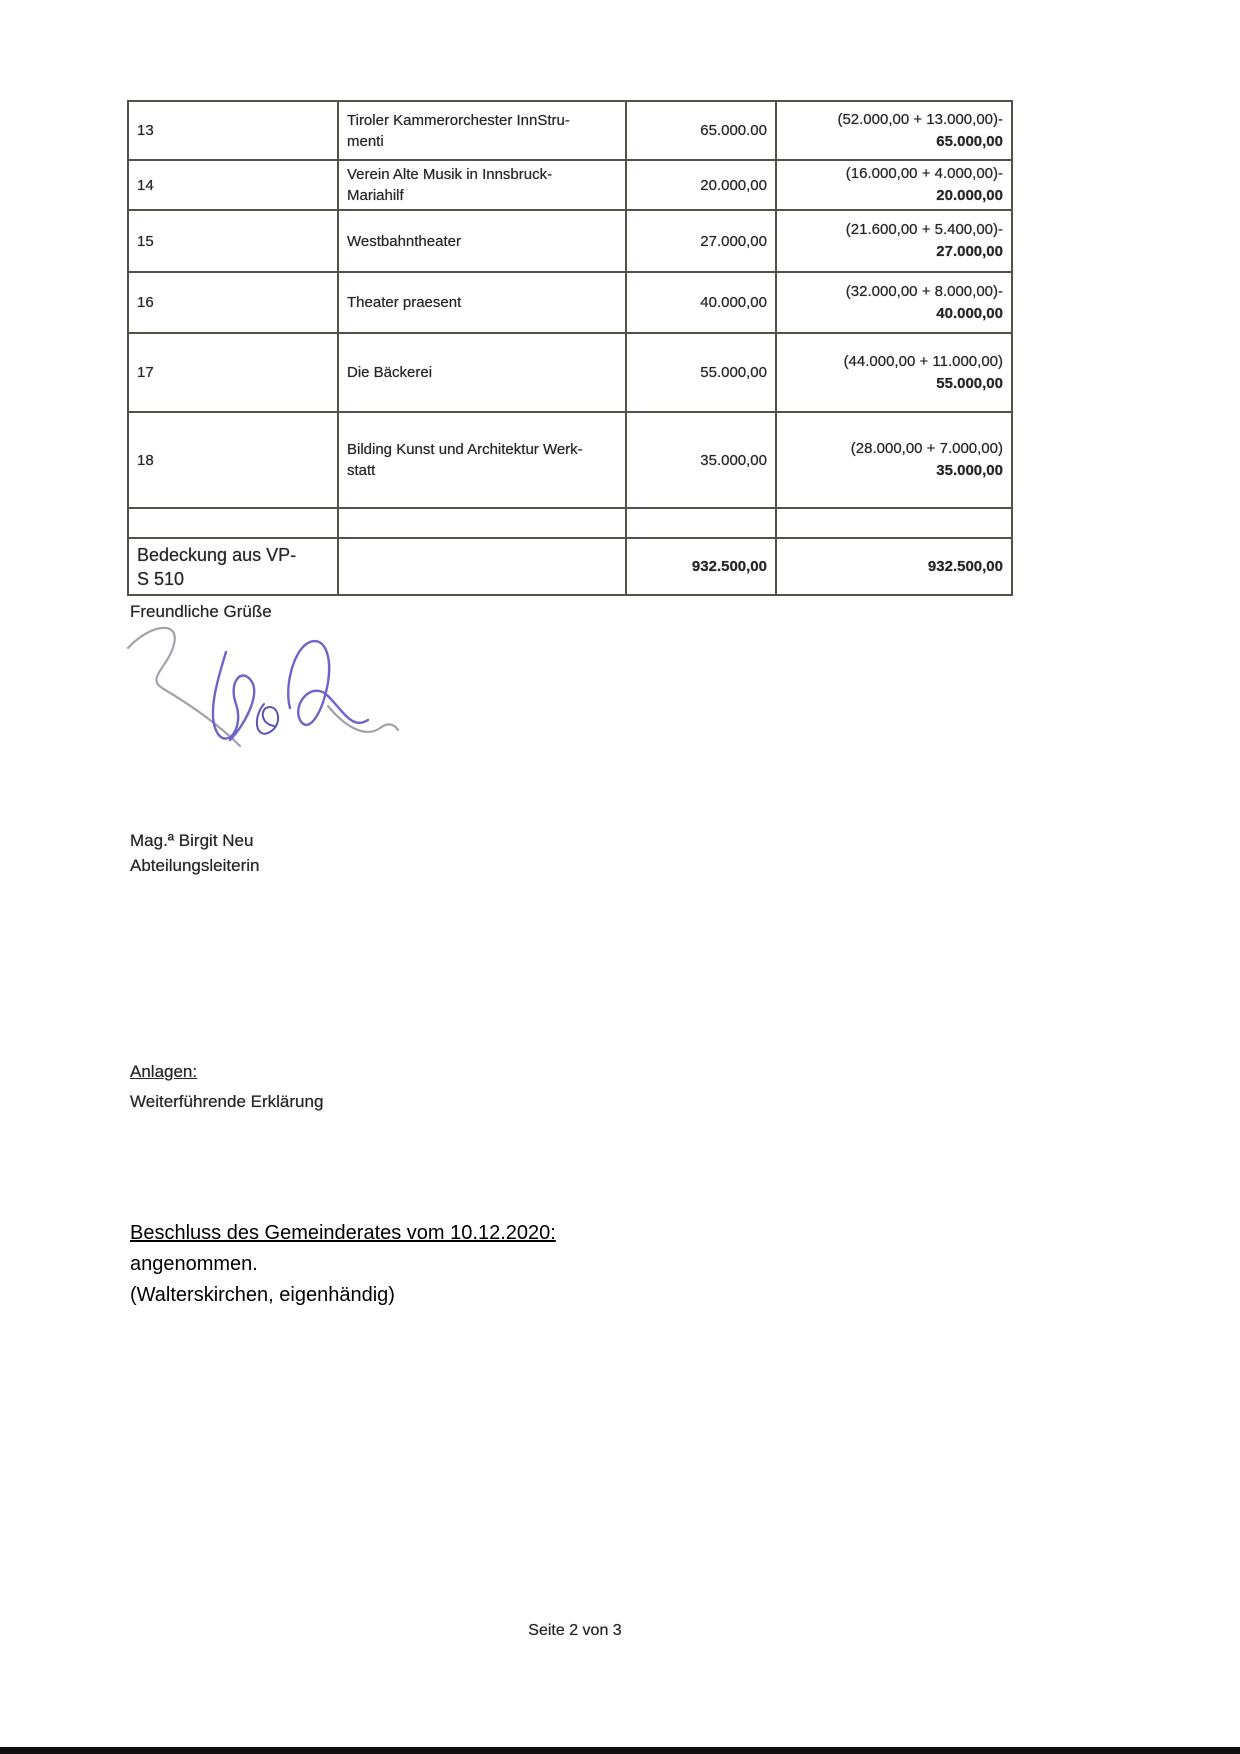  I want to click on org-name-cell: Verein Alte Musik in Innsbruck- Mariahilf, so click(482, 185).